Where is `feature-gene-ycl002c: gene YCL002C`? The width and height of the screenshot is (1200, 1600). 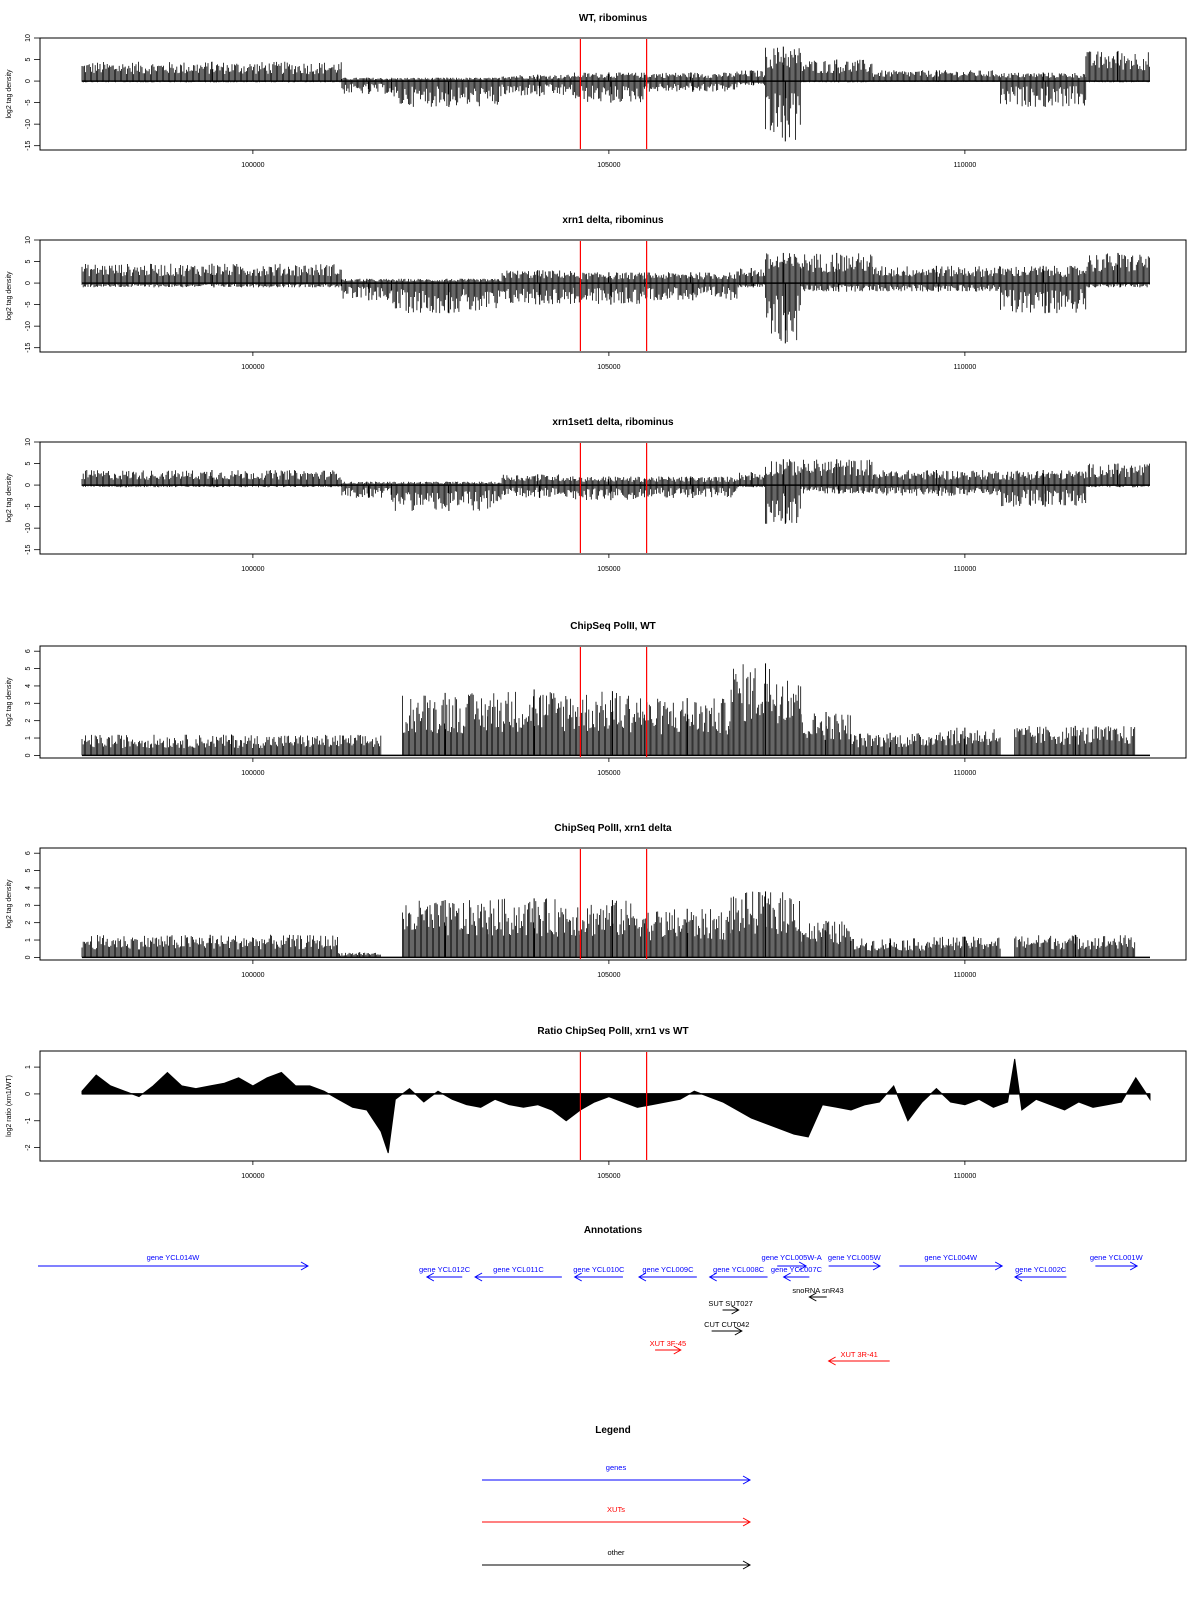 feature-gene-ycl002c: gene YCL002C is located at coordinates (1040, 1273).